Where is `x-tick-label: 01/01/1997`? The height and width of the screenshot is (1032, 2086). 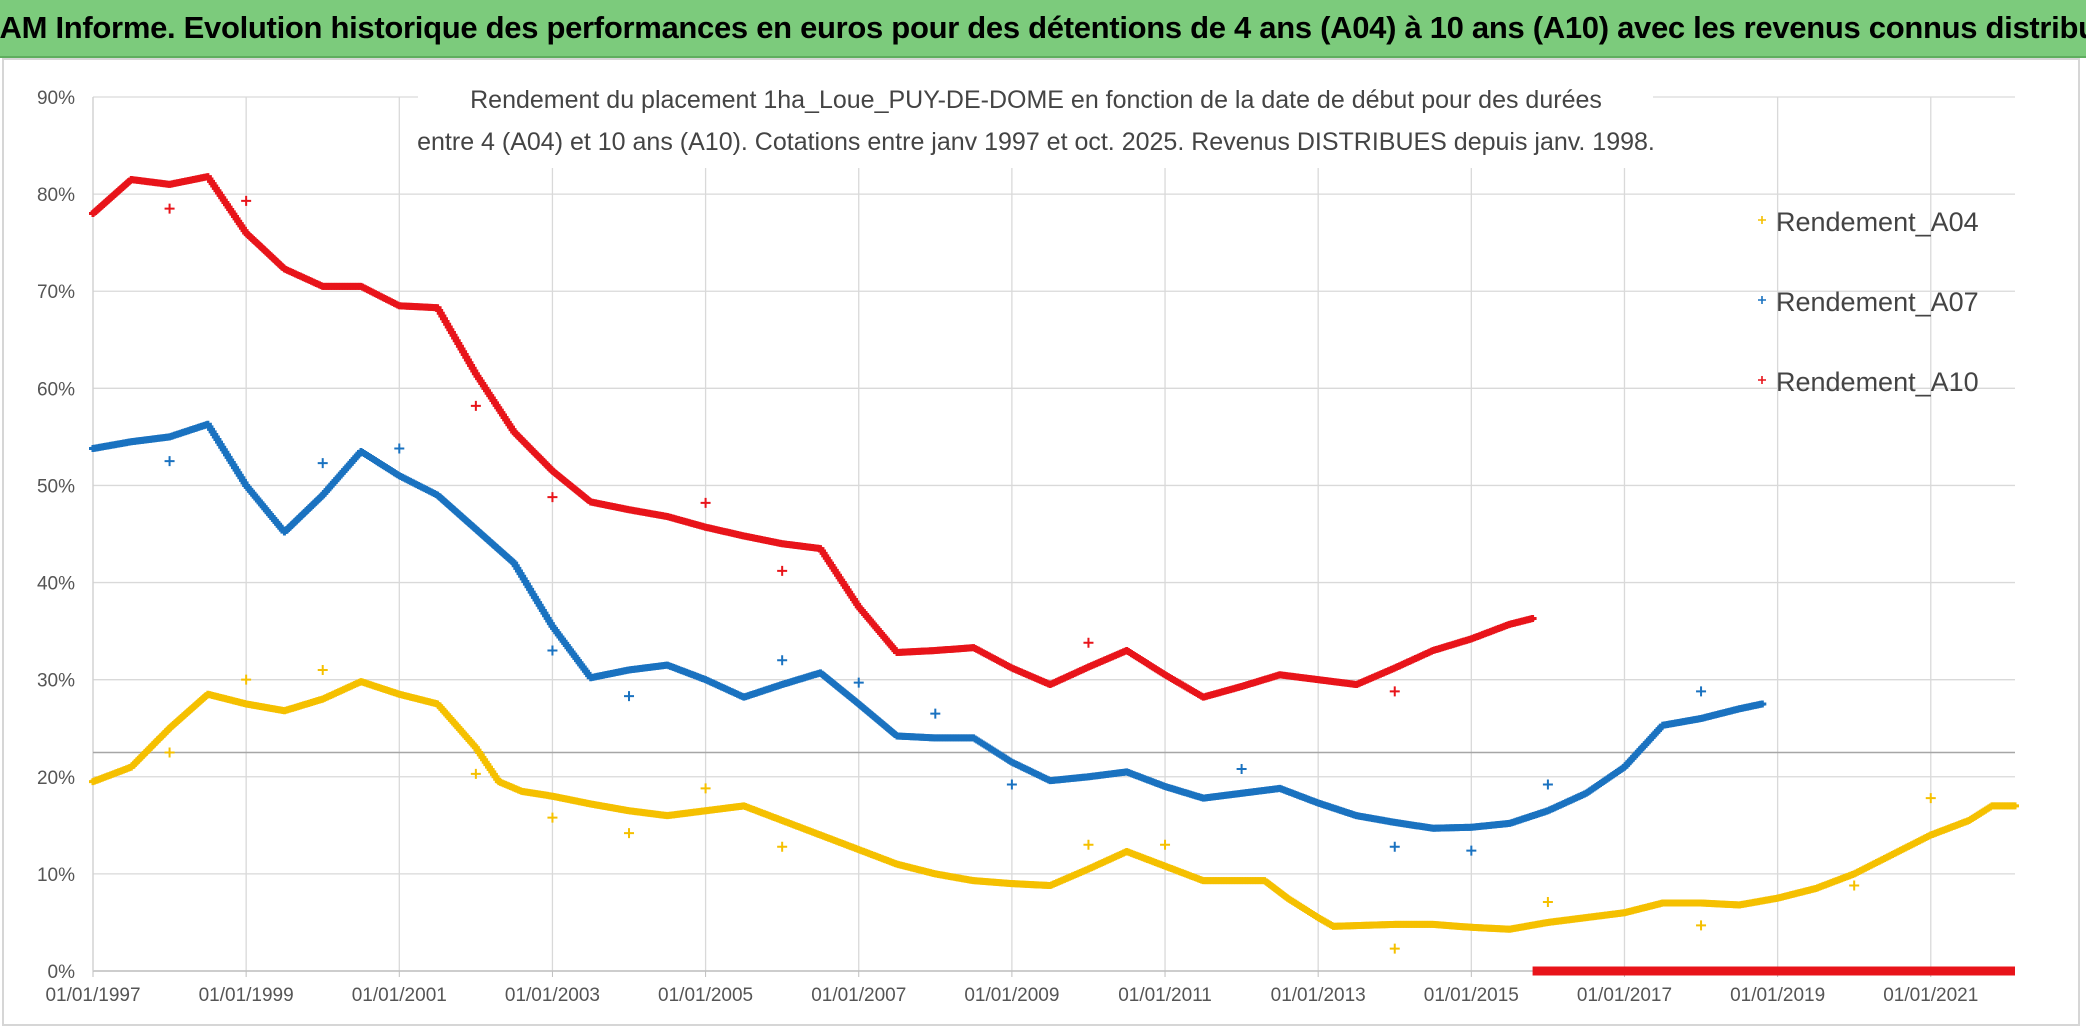 x-tick-label: 01/01/1997 is located at coordinates (92, 995).